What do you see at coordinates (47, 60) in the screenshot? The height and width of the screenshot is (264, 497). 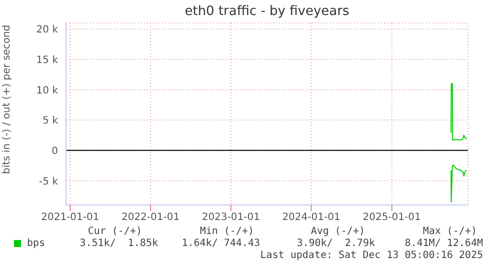 I see `y-tick-label: 15 k` at bounding box center [47, 60].